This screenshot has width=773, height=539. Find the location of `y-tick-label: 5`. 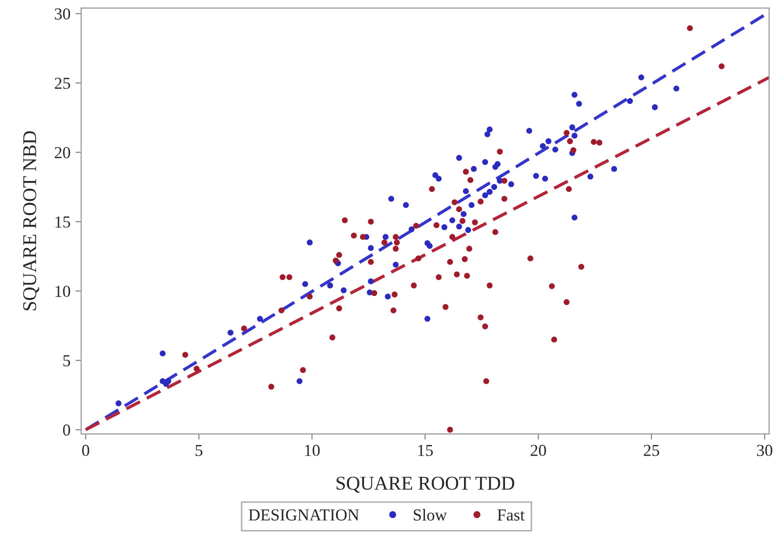

y-tick-label: 5 is located at coordinates (66, 360).